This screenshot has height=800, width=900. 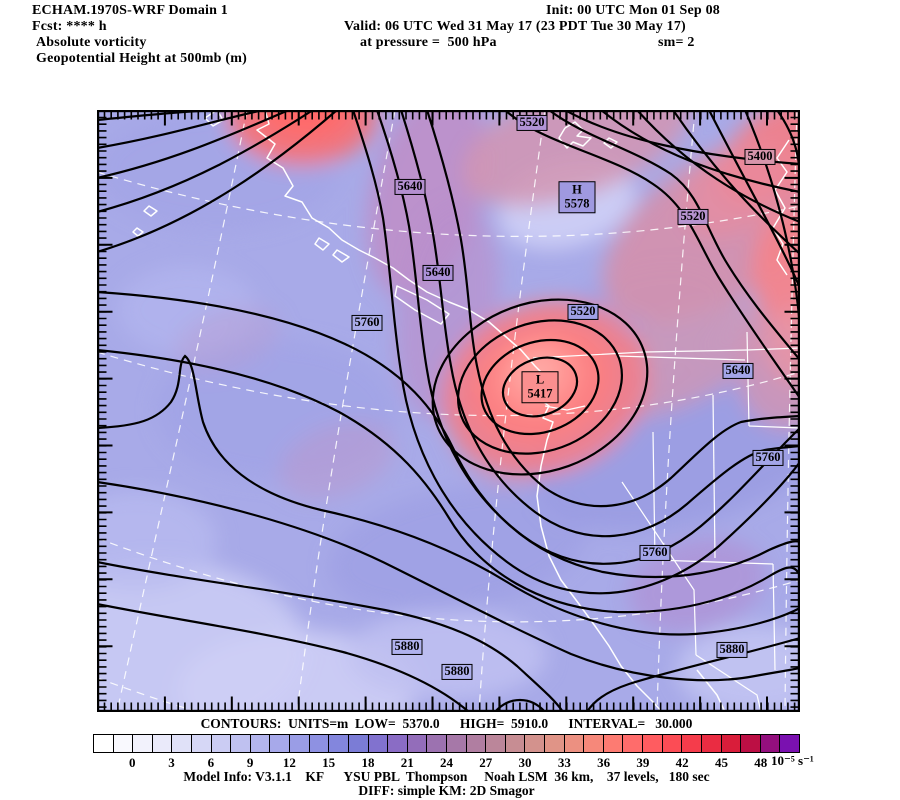 I want to click on colorbar-tick-6: 6, so click(x=211, y=762).